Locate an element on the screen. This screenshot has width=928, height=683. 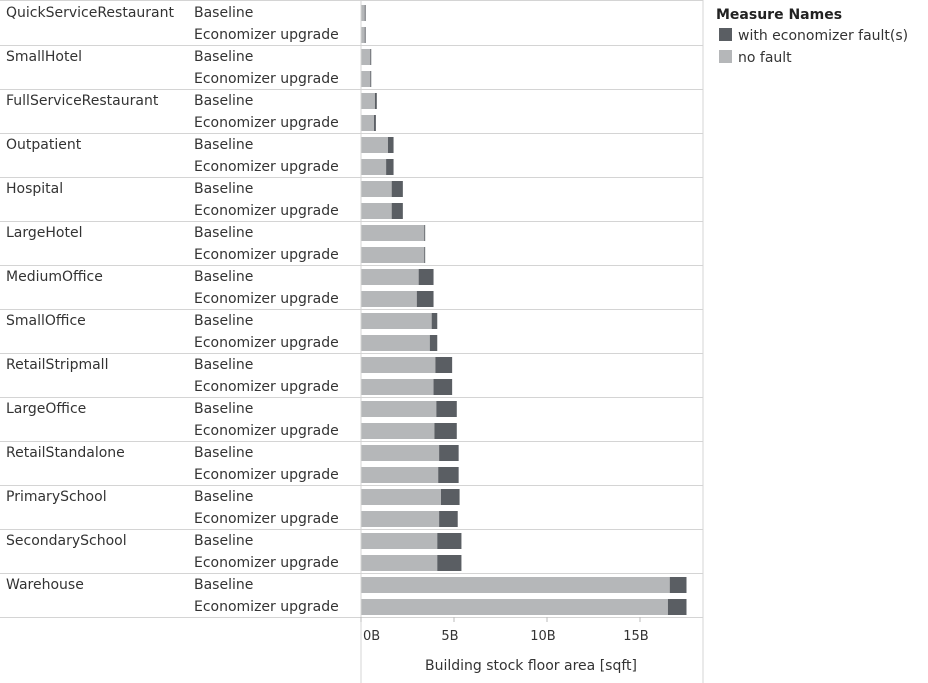
category-label: LargeOffice is located at coordinates (46, 409).